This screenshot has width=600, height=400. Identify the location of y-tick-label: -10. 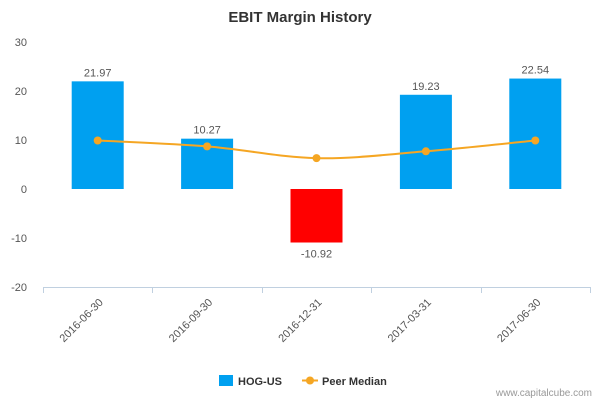
(19, 239).